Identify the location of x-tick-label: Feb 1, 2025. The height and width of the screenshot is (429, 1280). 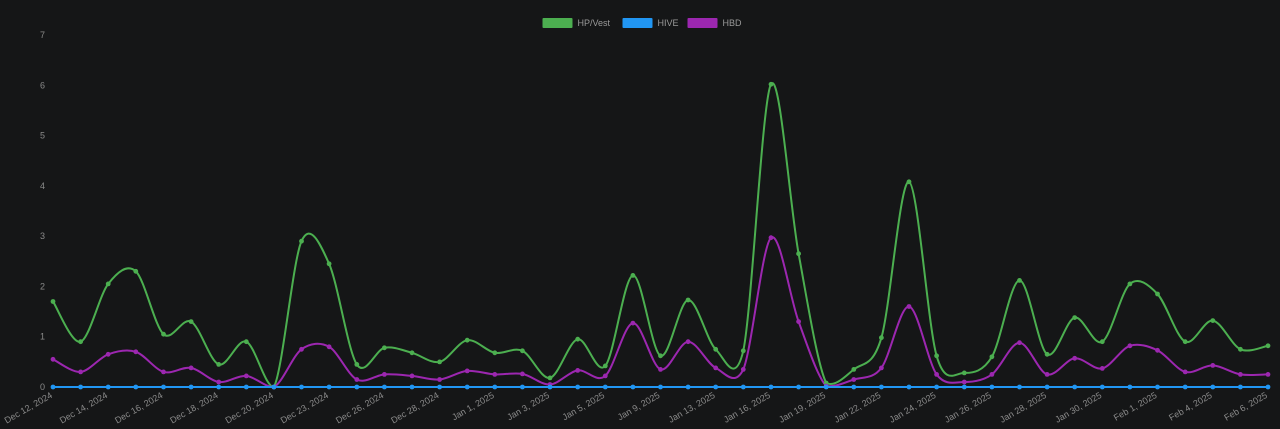
(1135, 406).